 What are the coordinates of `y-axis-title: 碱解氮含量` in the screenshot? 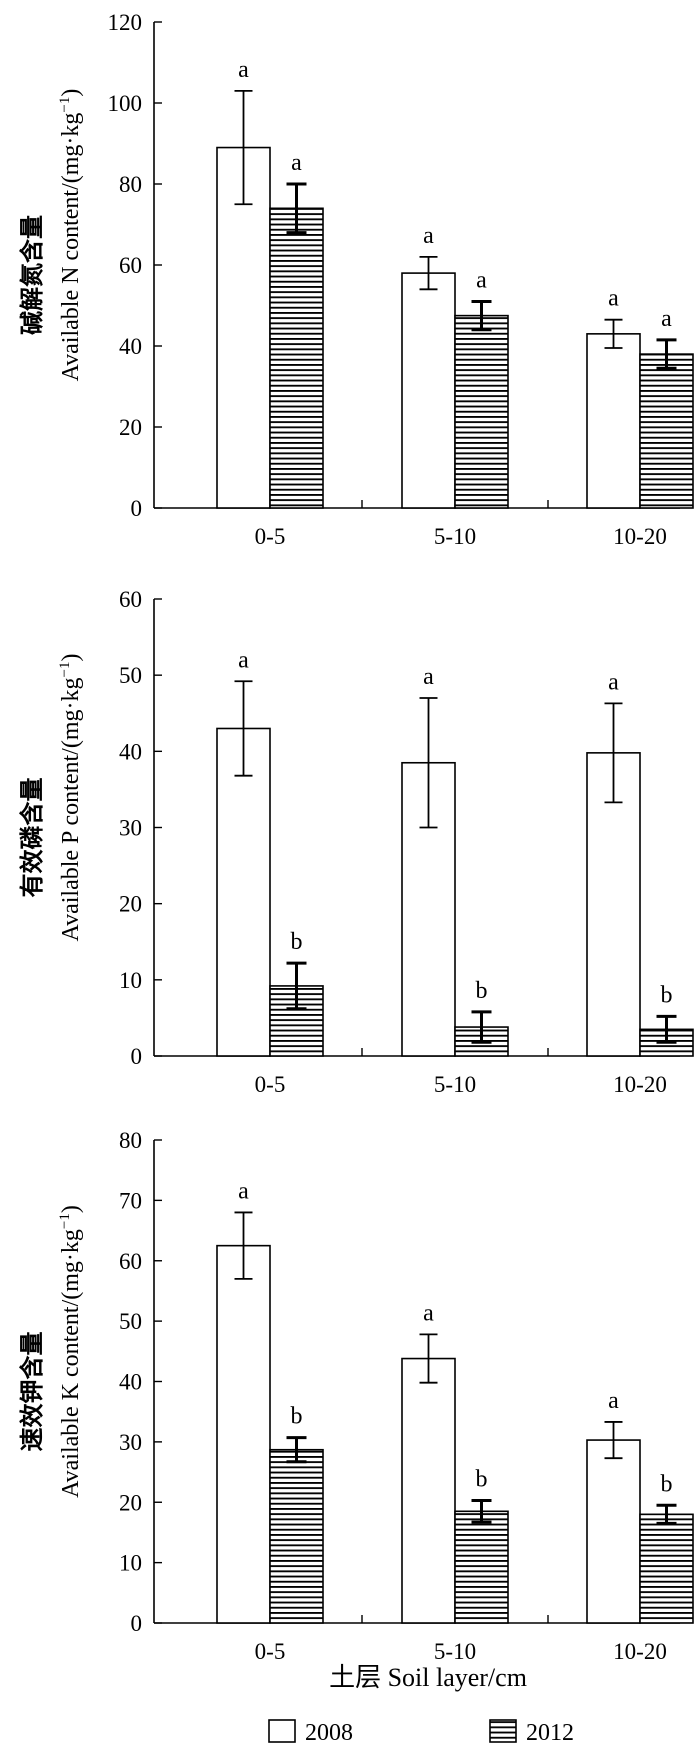 It's located at (32, 275).